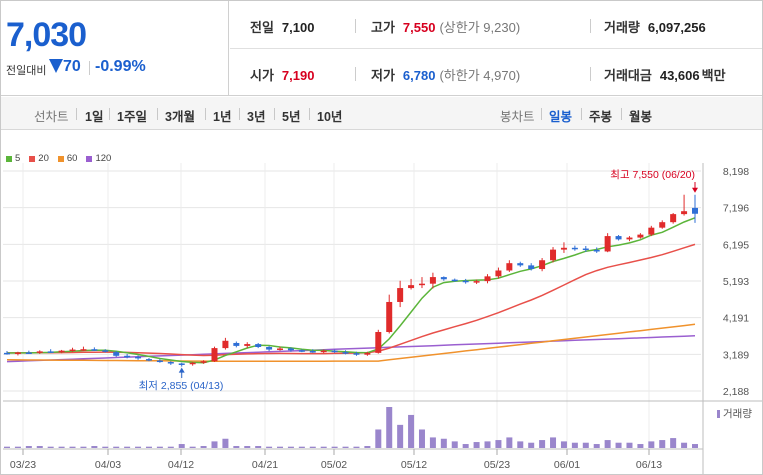 Image resolution: width=763 pixels, height=475 pixels. Describe the element at coordinates (18, 158) in the screenshot. I see `legend-label: 5` at that location.